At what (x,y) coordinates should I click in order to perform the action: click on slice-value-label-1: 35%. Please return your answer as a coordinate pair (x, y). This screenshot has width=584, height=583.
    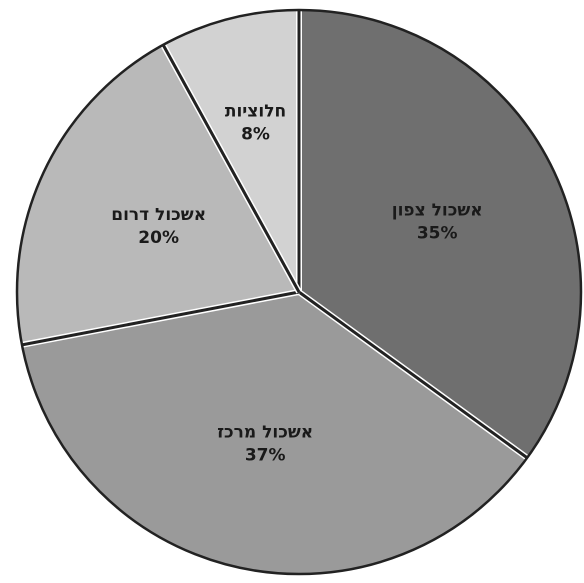
    Looking at the image, I should click on (437, 234).